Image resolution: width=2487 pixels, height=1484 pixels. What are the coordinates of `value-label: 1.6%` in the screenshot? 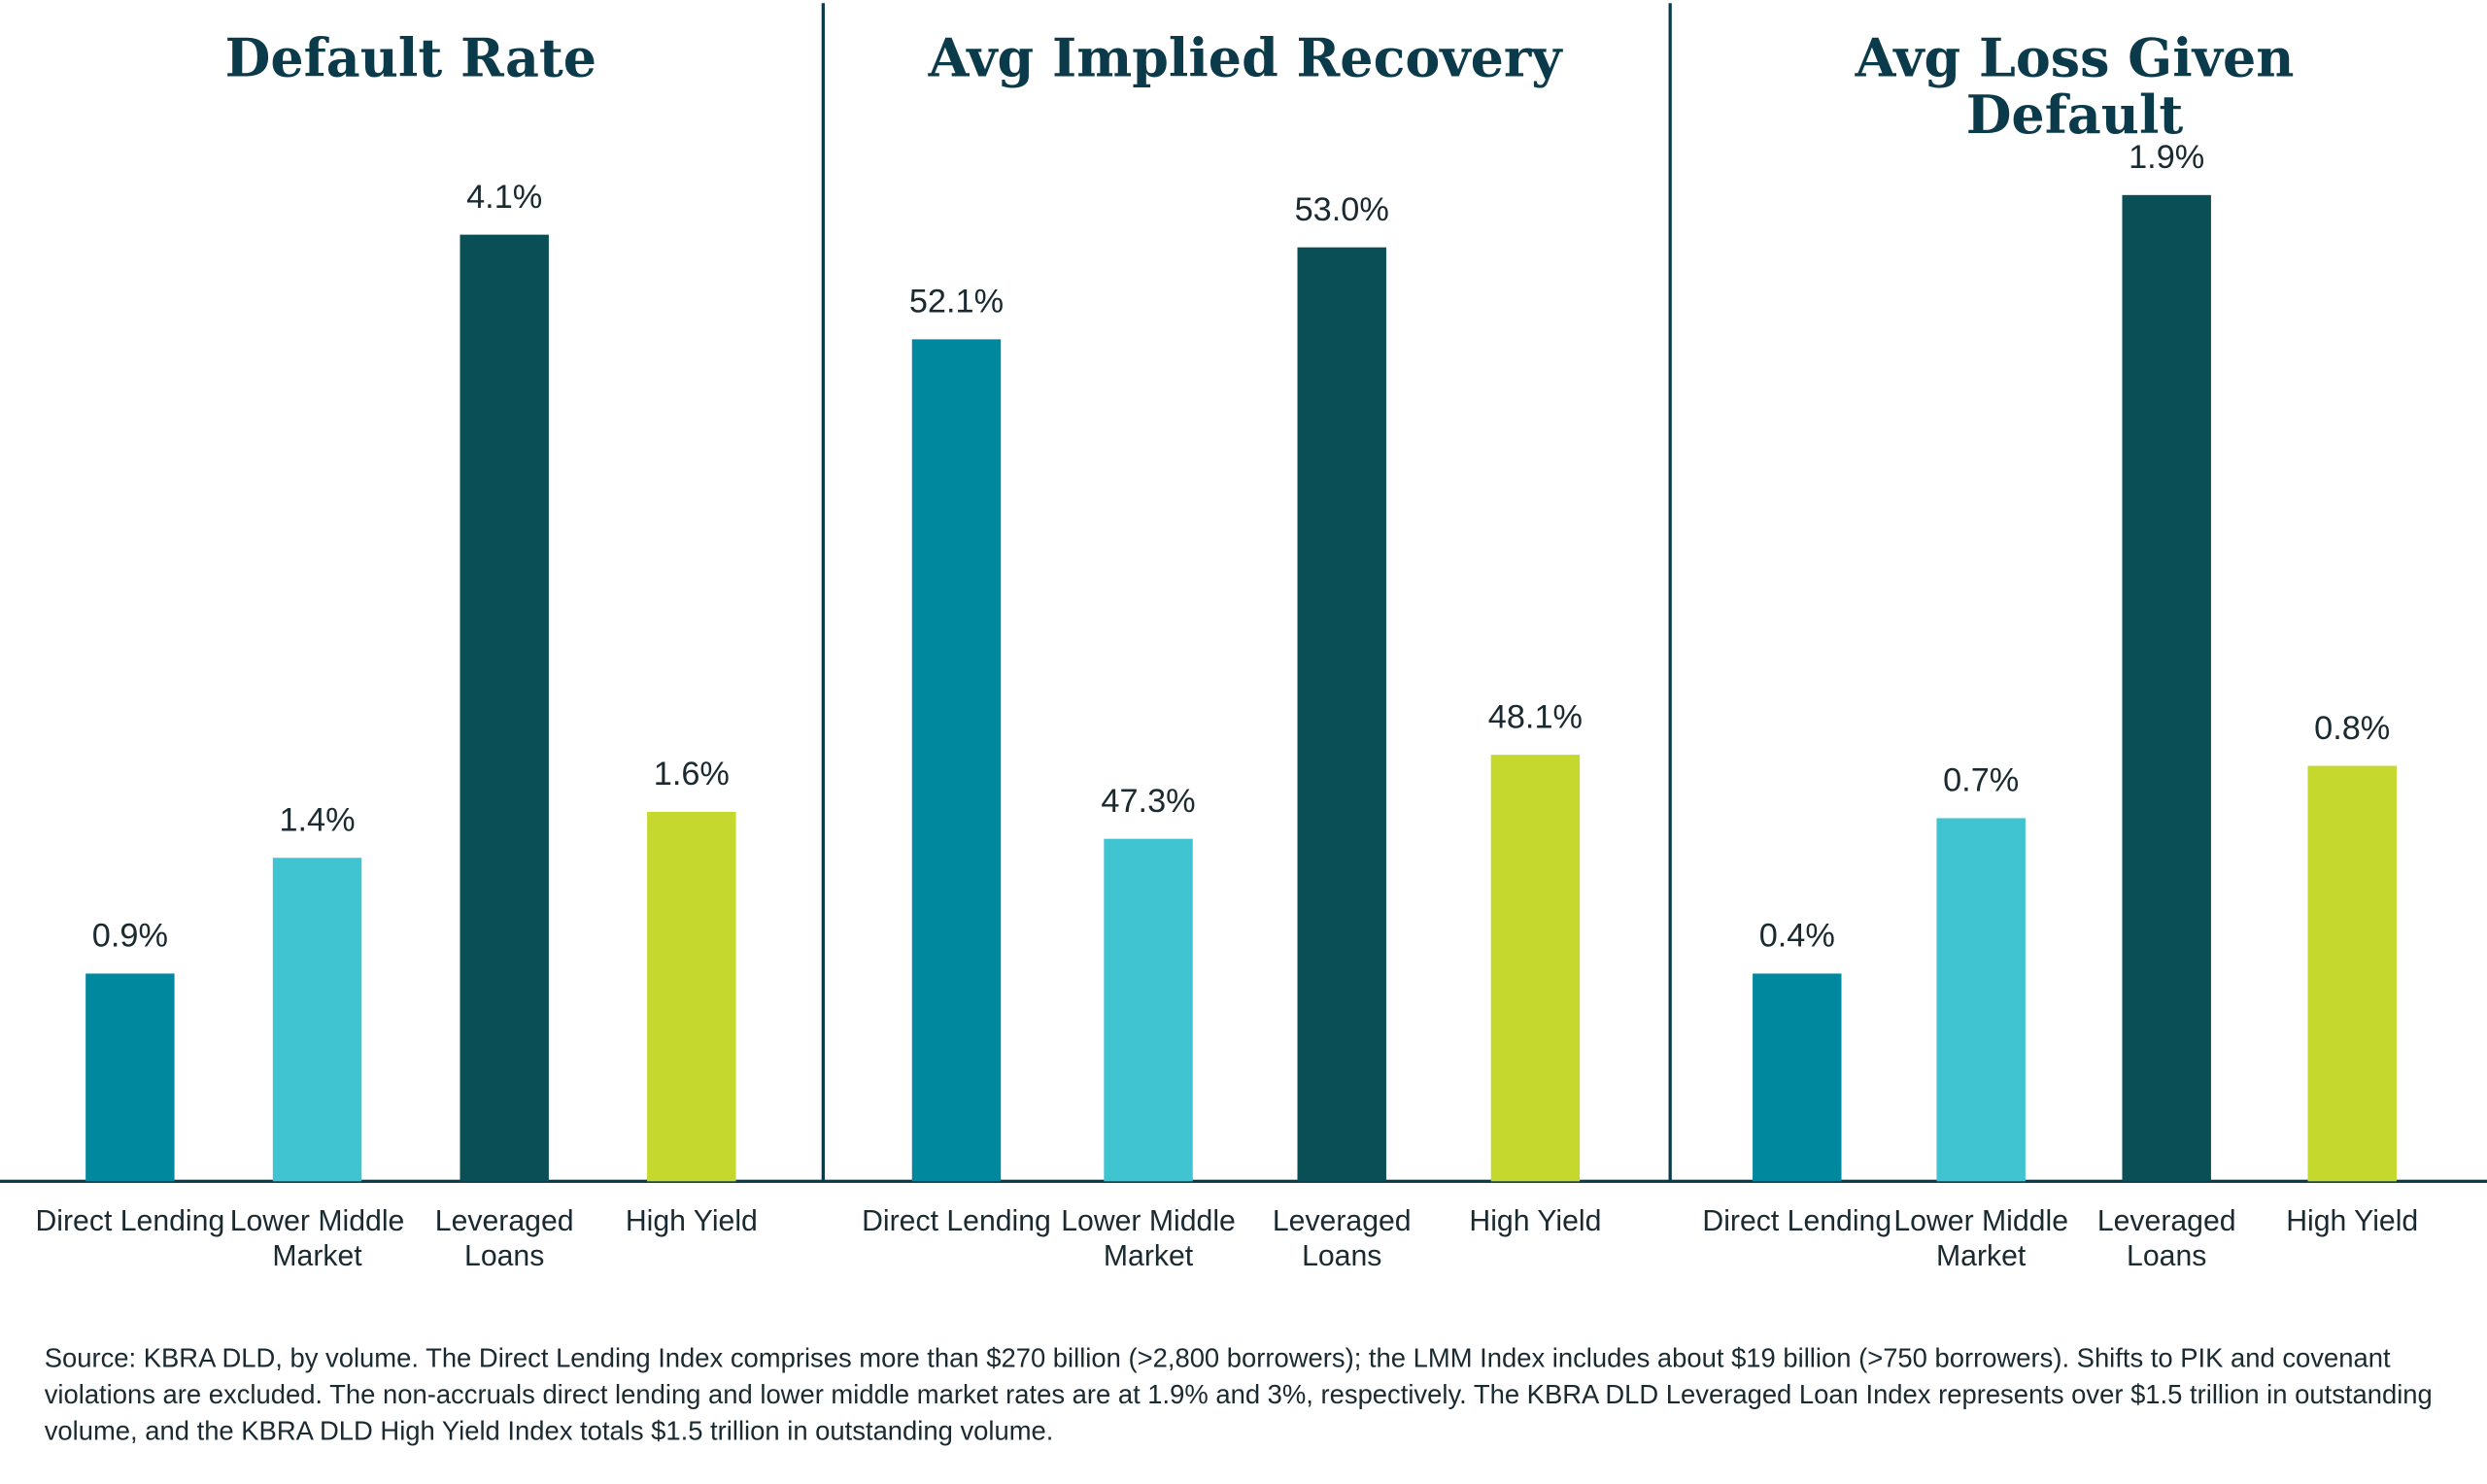 It's located at (691, 774).